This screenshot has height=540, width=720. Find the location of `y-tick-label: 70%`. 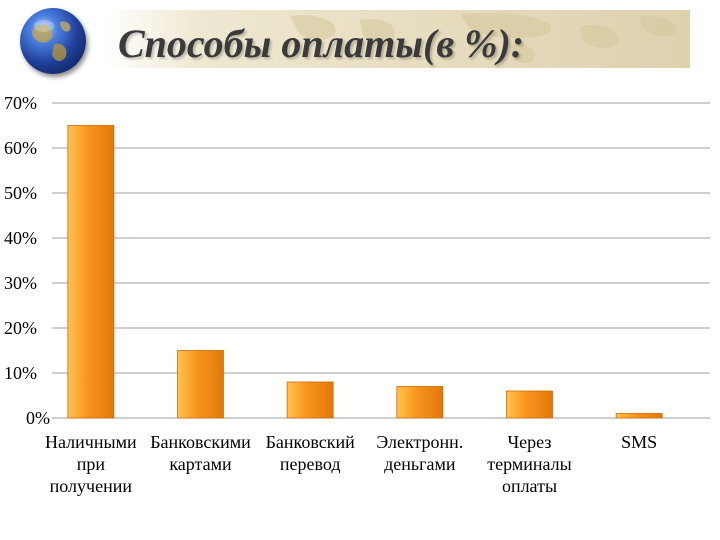

y-tick-label: 70% is located at coordinates (20, 103).